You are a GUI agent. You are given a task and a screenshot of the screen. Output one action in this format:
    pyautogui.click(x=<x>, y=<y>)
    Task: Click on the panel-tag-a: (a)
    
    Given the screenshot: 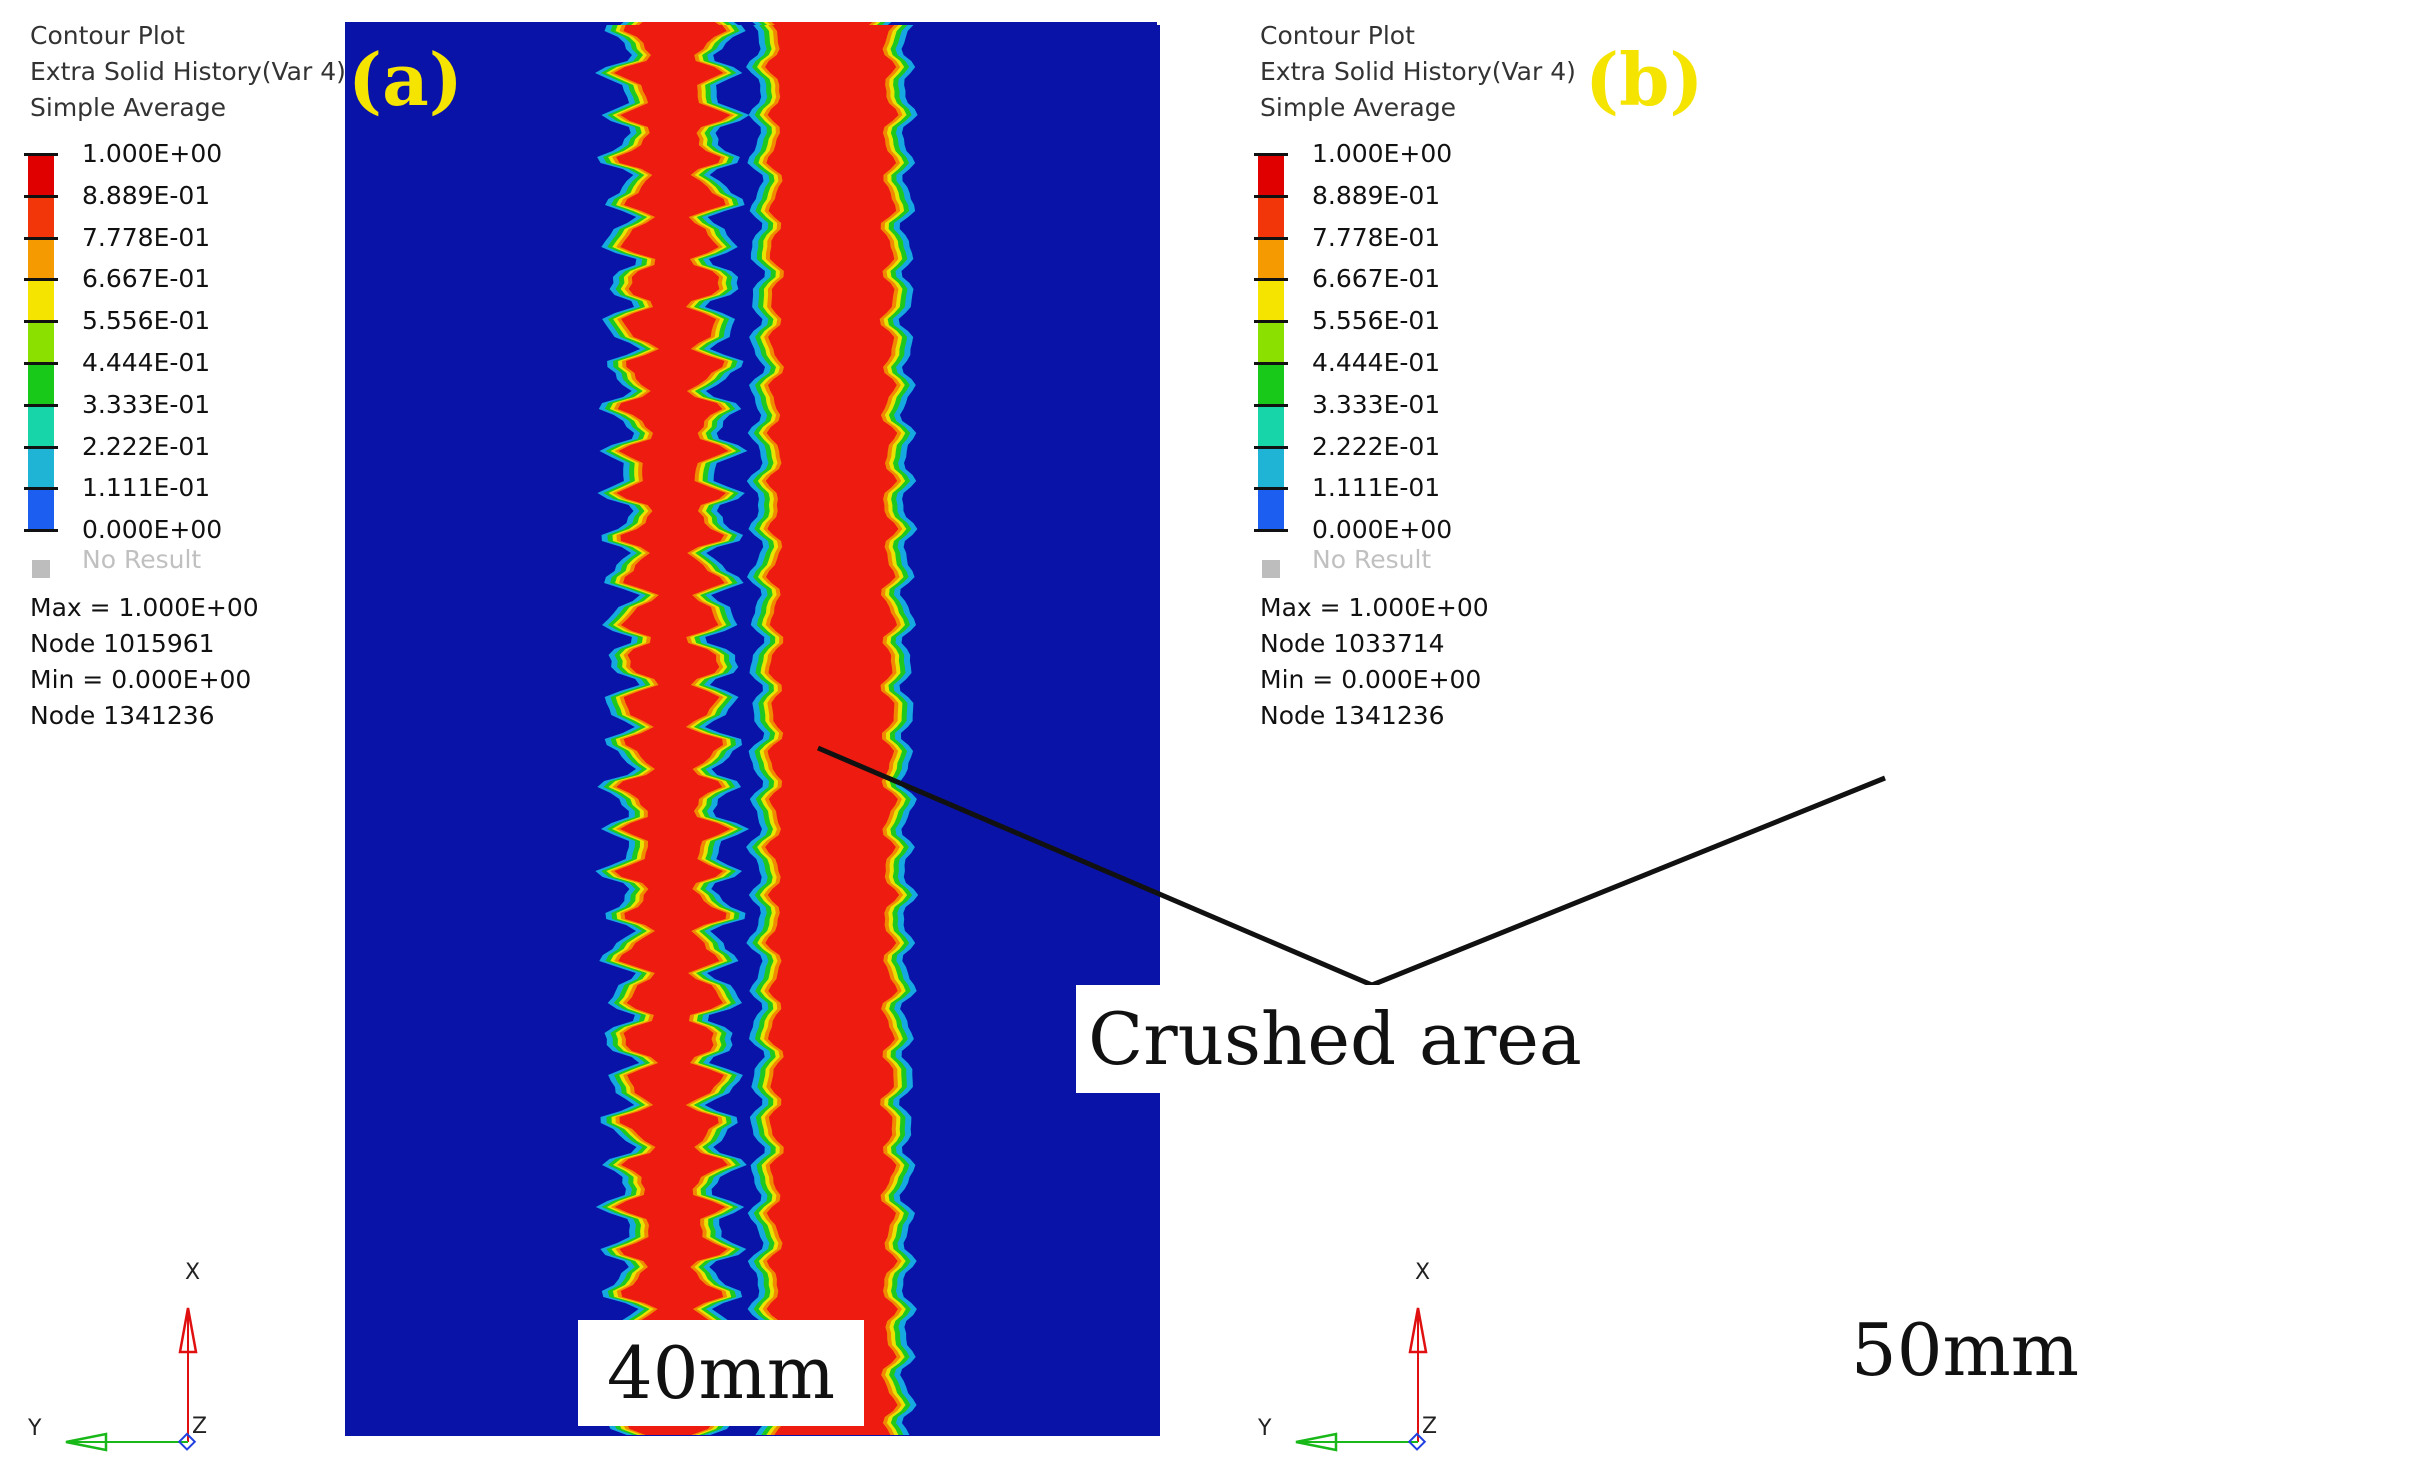 What is the action you would take?
    pyautogui.click(x=405, y=79)
    